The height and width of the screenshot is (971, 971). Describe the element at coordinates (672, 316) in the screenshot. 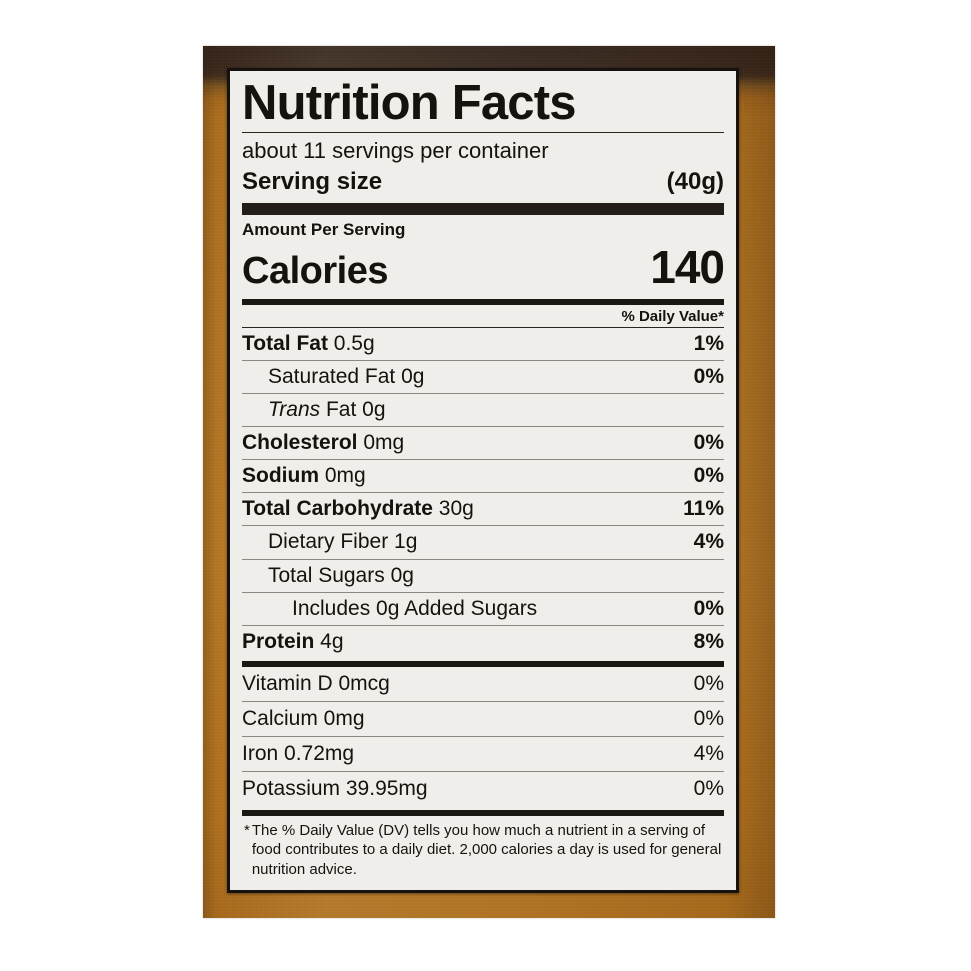

I see `daily-value-header: % Daily Value*` at that location.